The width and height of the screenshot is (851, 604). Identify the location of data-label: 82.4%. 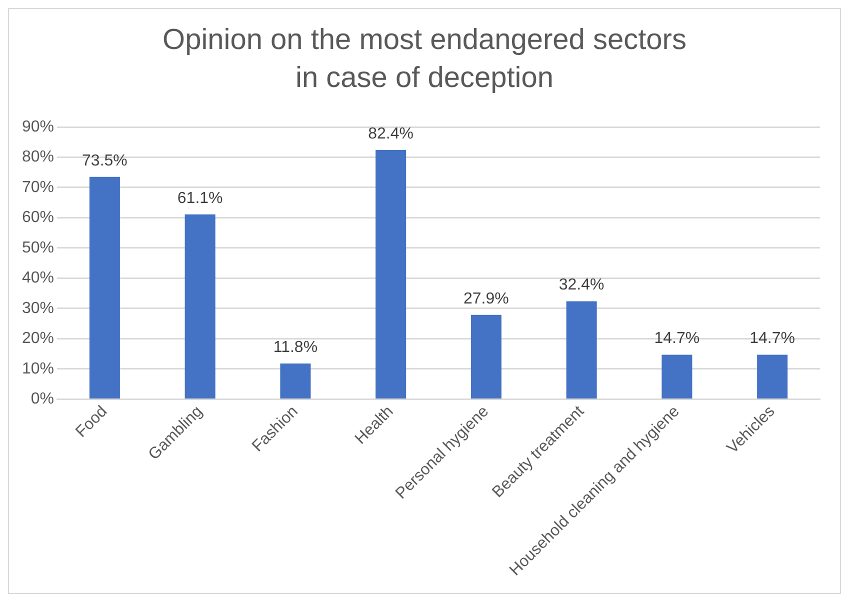
(391, 133).